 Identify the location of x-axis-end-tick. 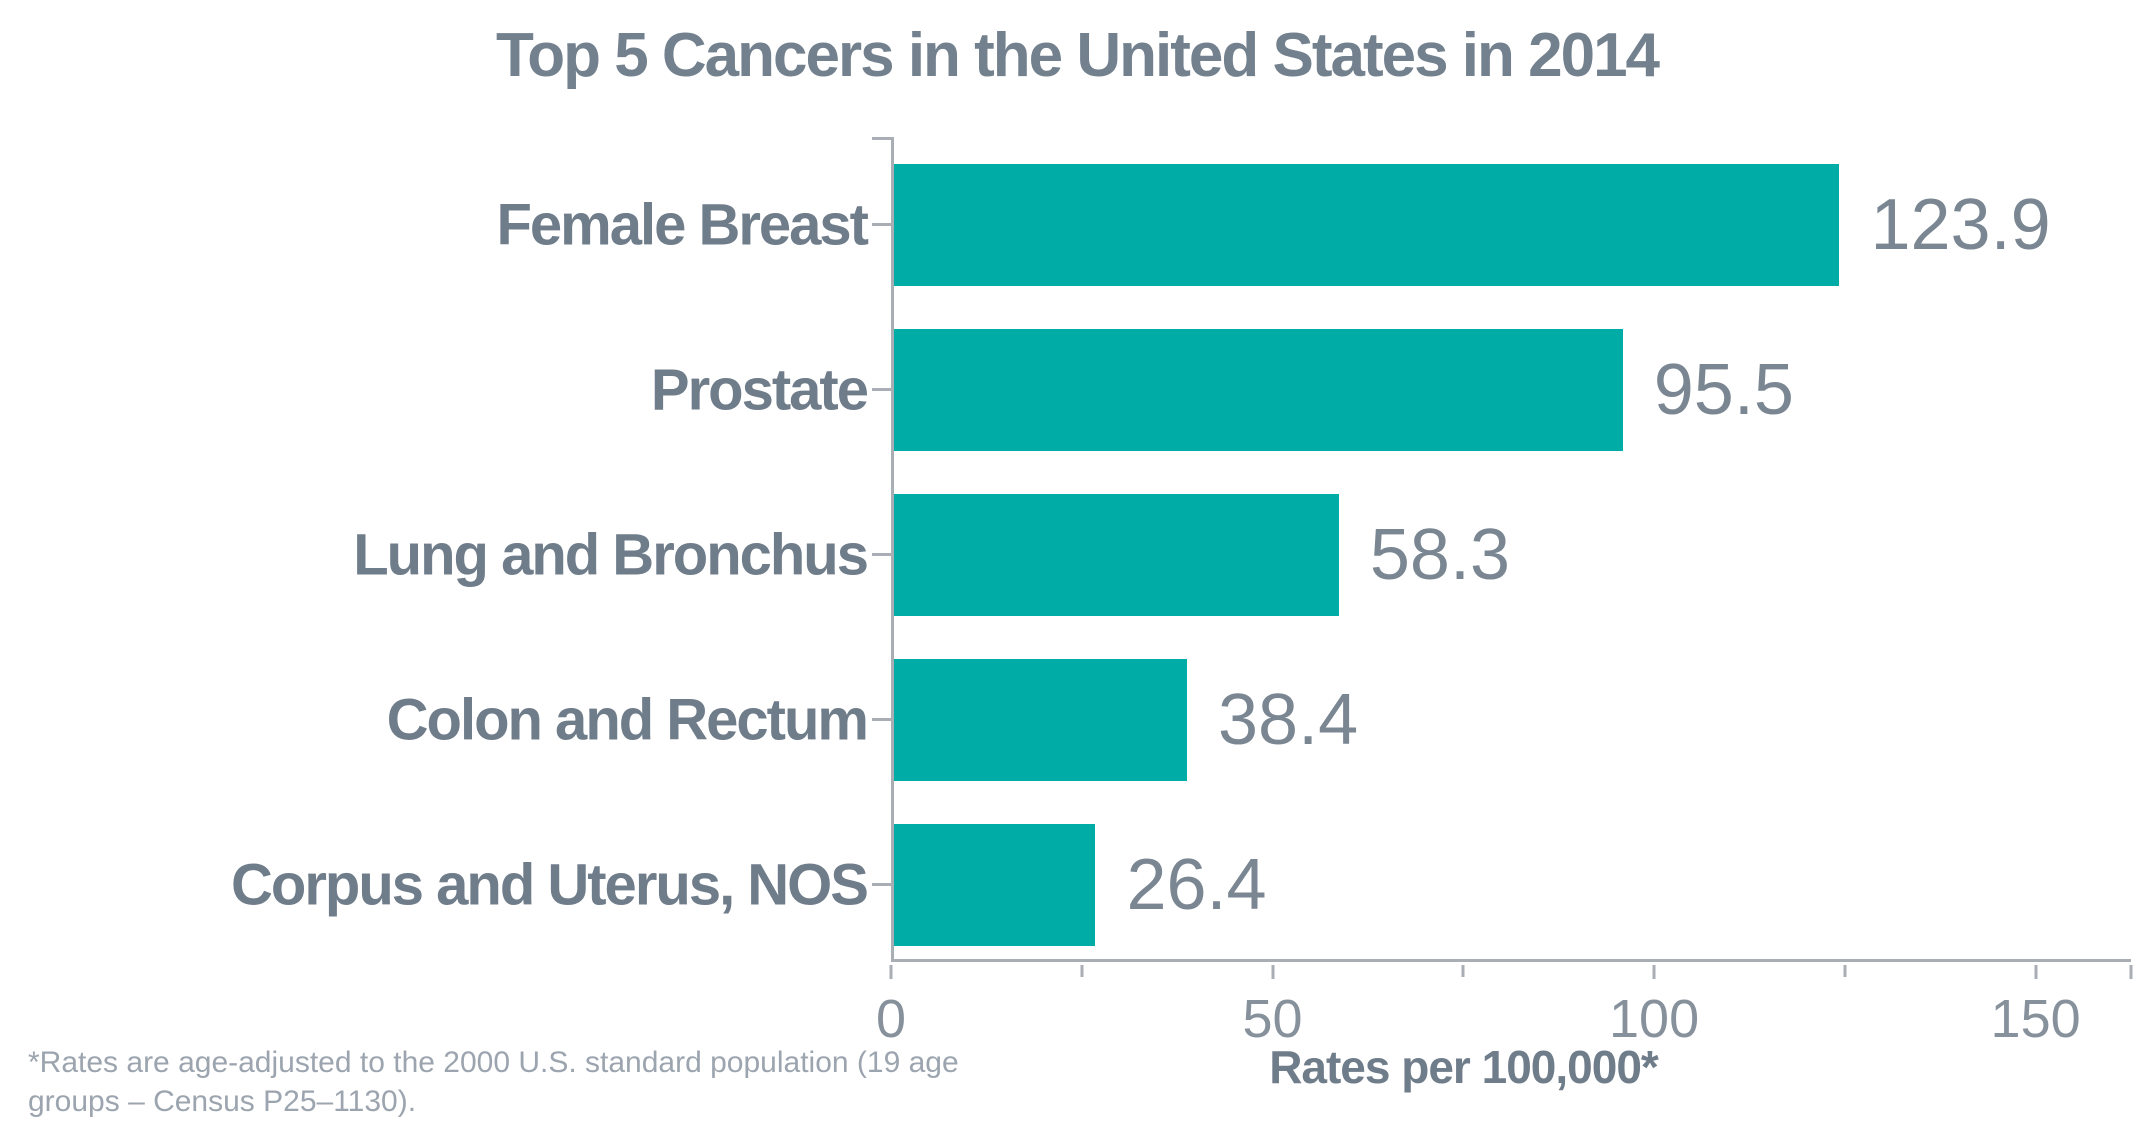
(2131, 972).